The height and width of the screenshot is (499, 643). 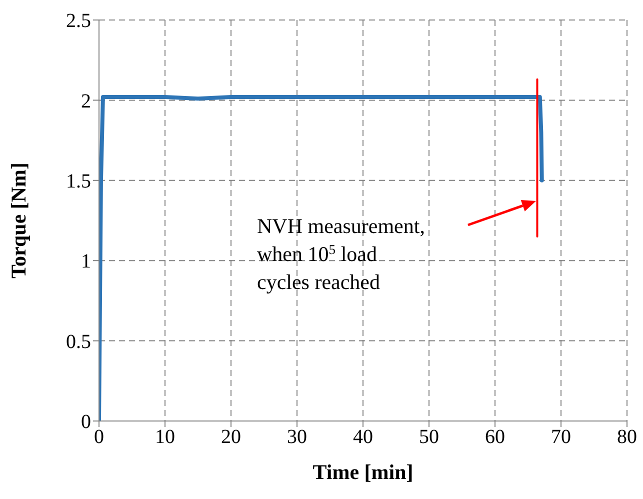 What do you see at coordinates (86, 422) in the screenshot?
I see `y-tick-label: 0` at bounding box center [86, 422].